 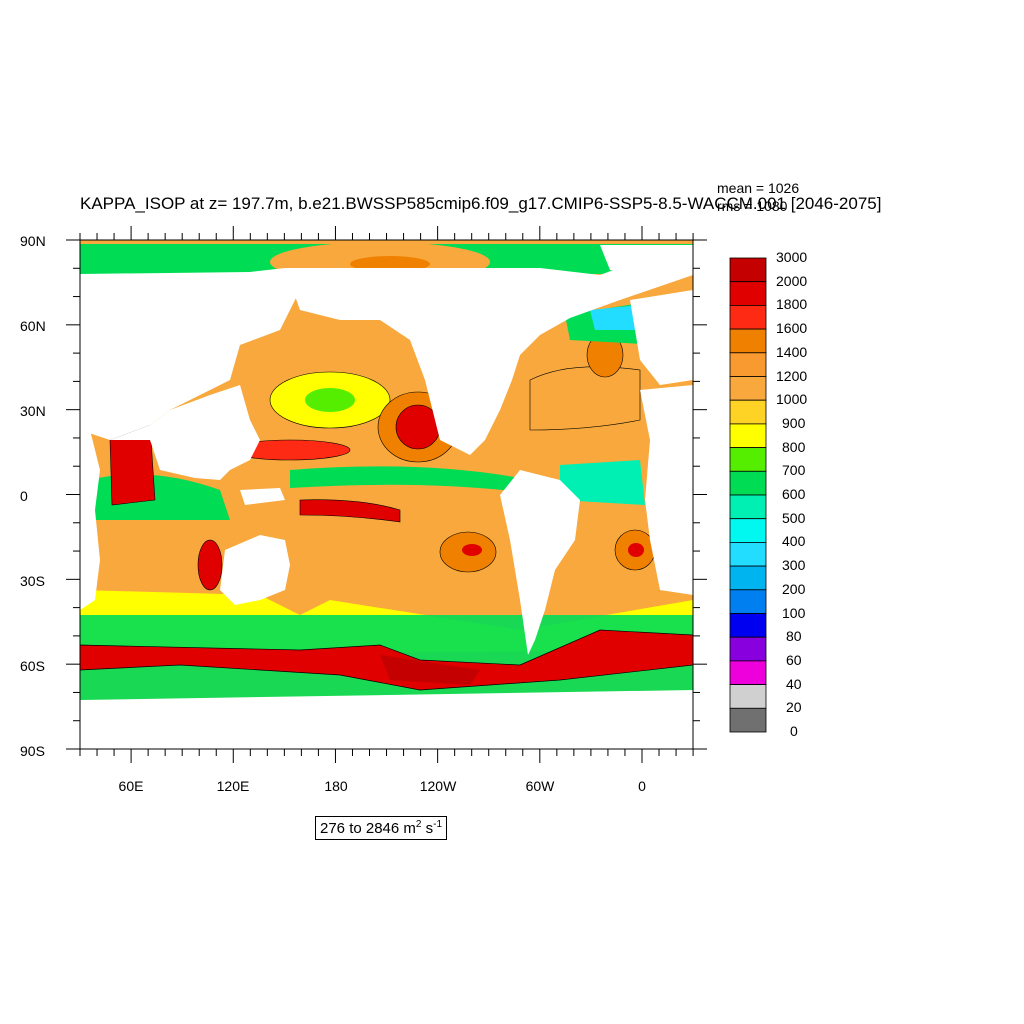 I want to click on npac-green, so click(x=330, y=400).